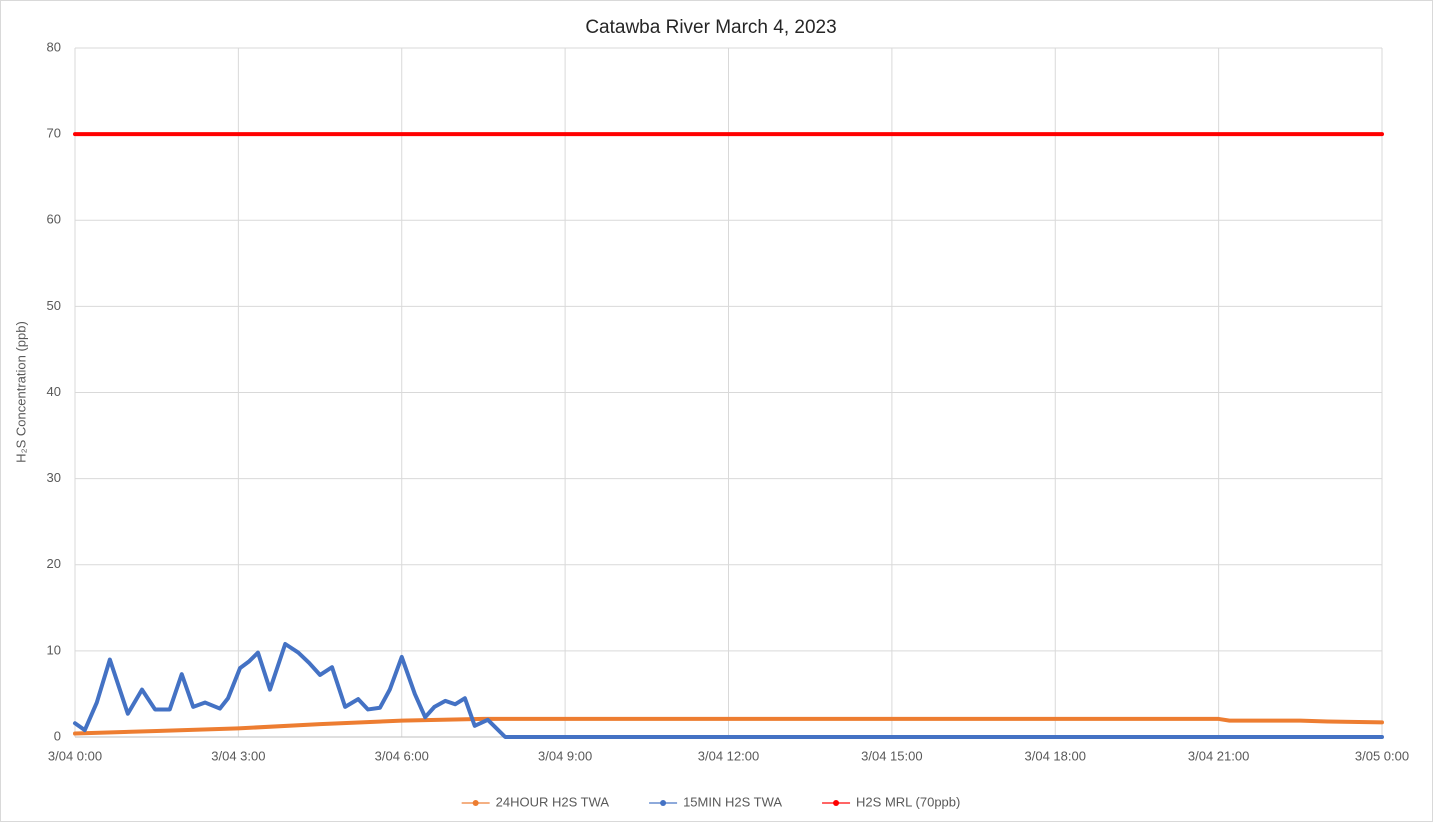 This screenshot has height=823, width=1447. I want to click on y-tick-label: 50, so click(54, 305).